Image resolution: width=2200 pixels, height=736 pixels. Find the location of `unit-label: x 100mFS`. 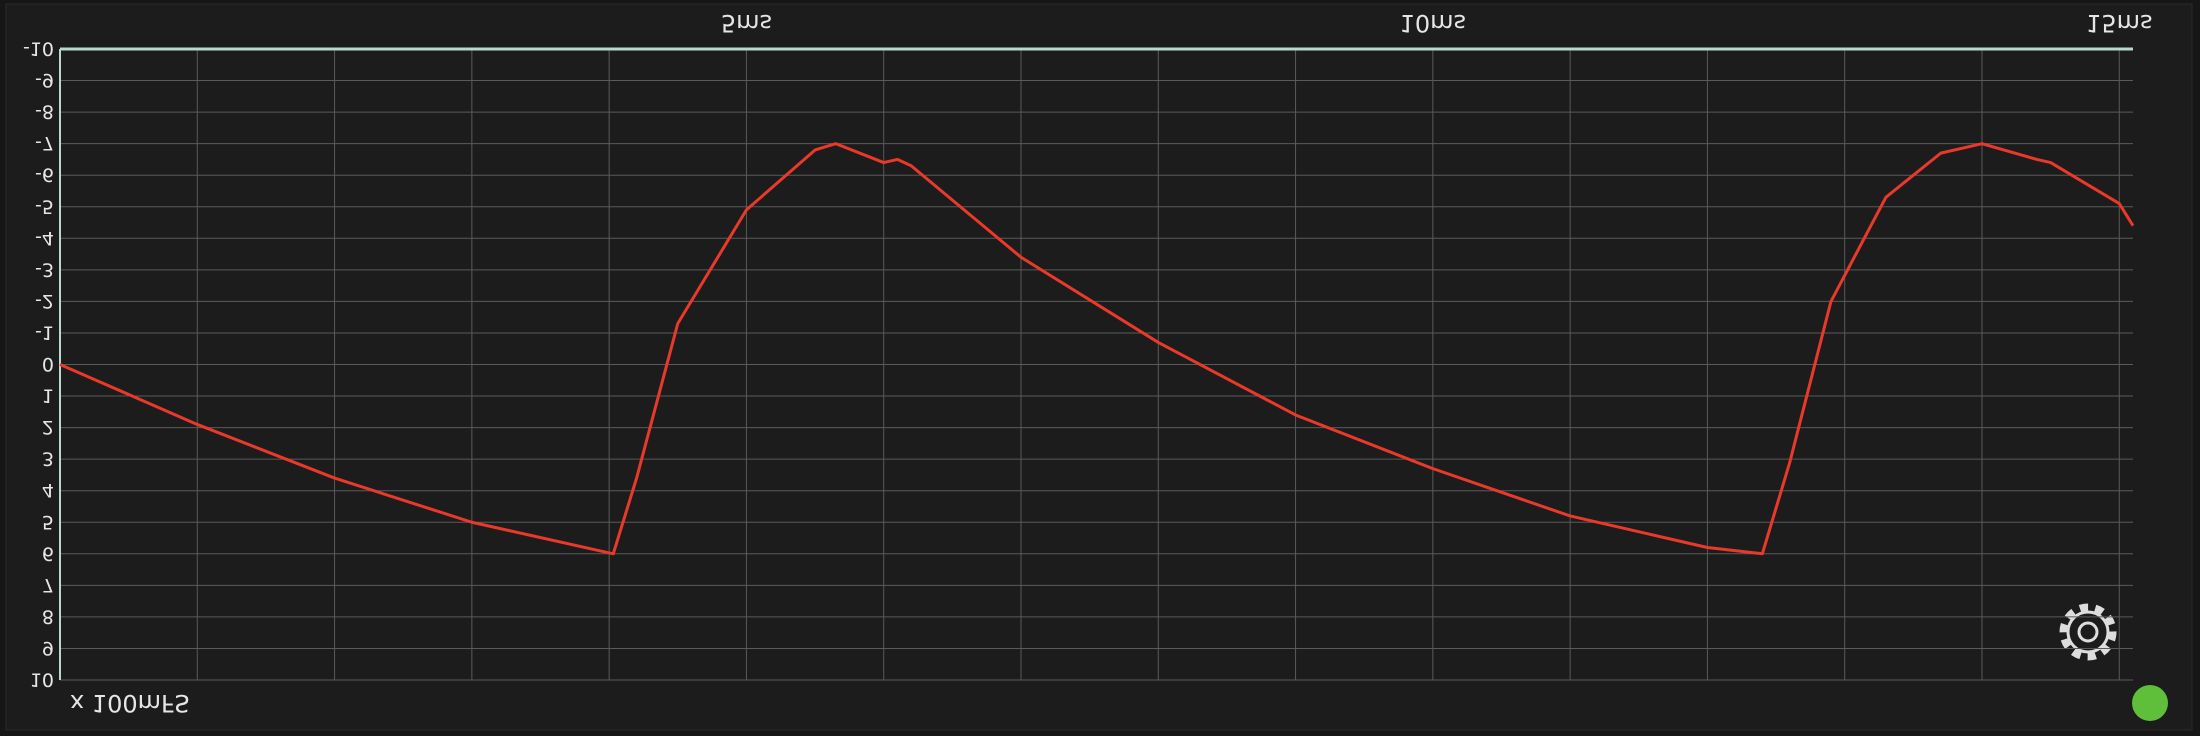

unit-label: x 100mFS is located at coordinates (130, 703).